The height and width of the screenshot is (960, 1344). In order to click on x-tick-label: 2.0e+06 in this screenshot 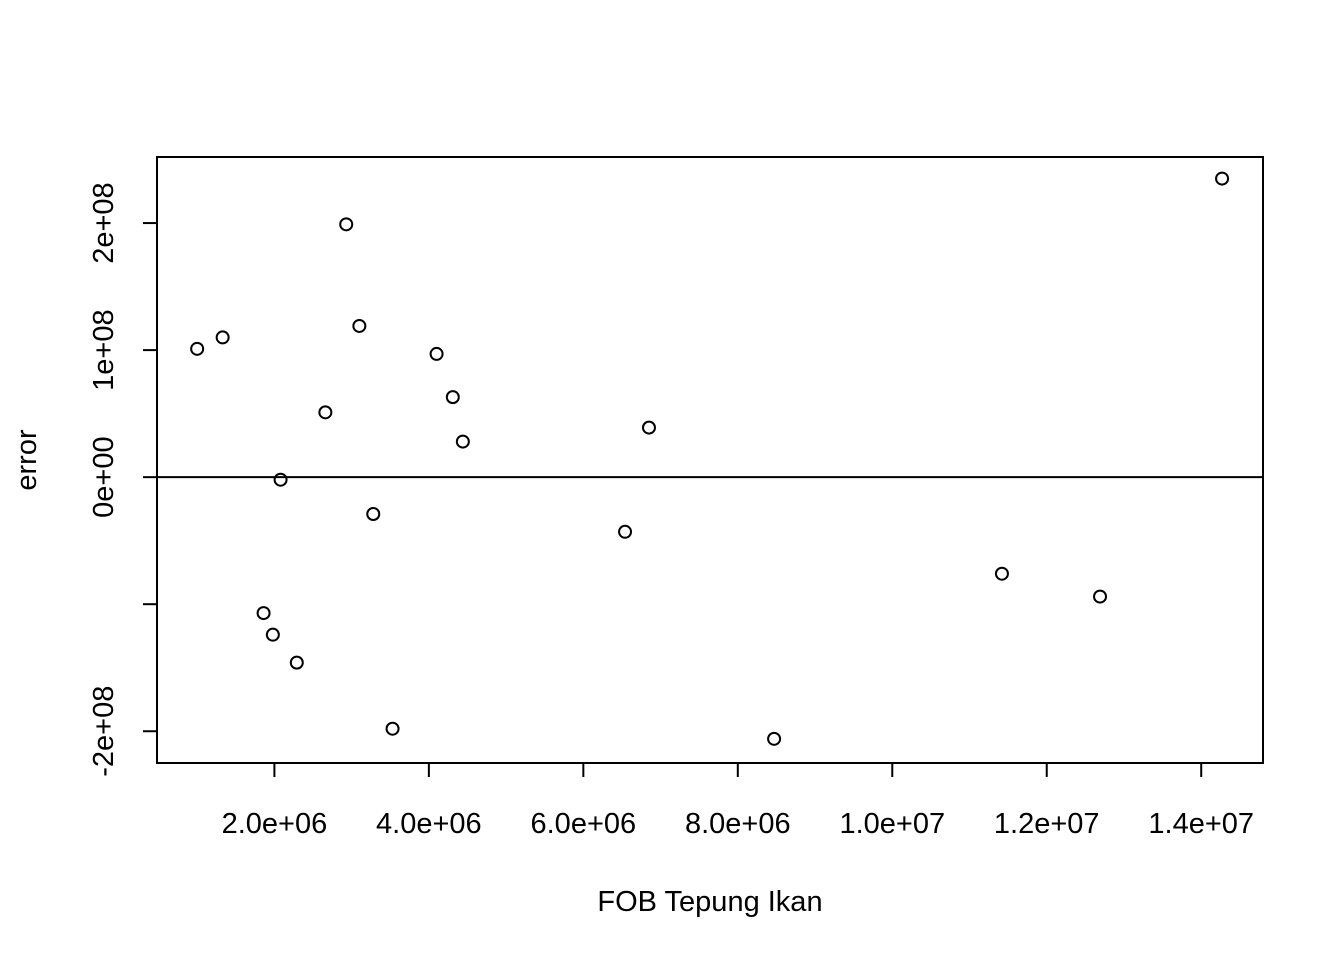, I will do `click(275, 824)`.